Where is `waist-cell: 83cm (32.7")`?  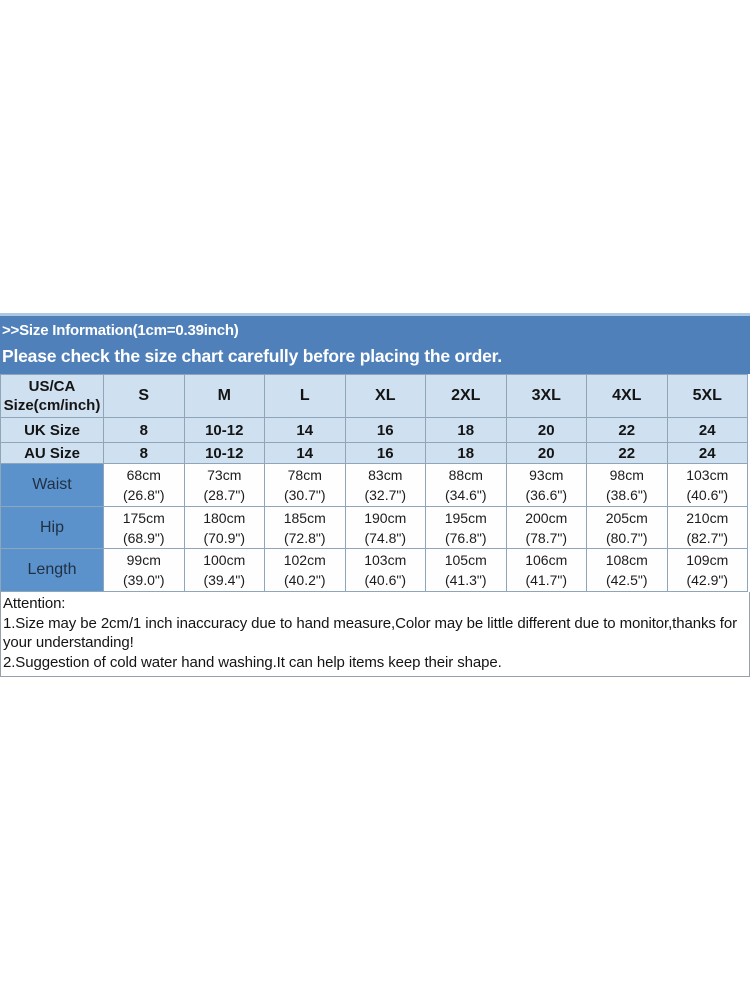
waist-cell: 83cm (32.7") is located at coordinates (385, 485).